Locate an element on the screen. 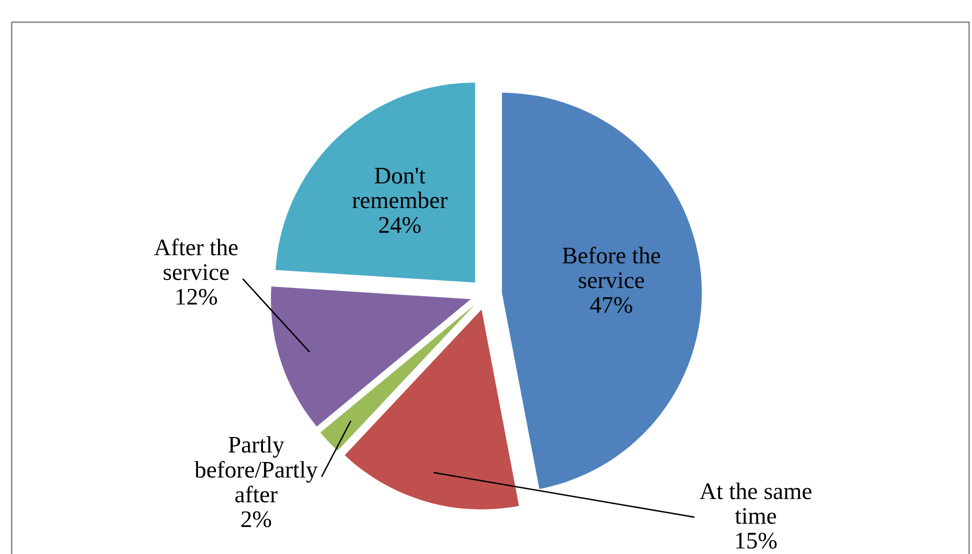 Image resolution: width=972 pixels, height=554 pixels. slice-label: Partly before/Partly after is located at coordinates (256, 469).